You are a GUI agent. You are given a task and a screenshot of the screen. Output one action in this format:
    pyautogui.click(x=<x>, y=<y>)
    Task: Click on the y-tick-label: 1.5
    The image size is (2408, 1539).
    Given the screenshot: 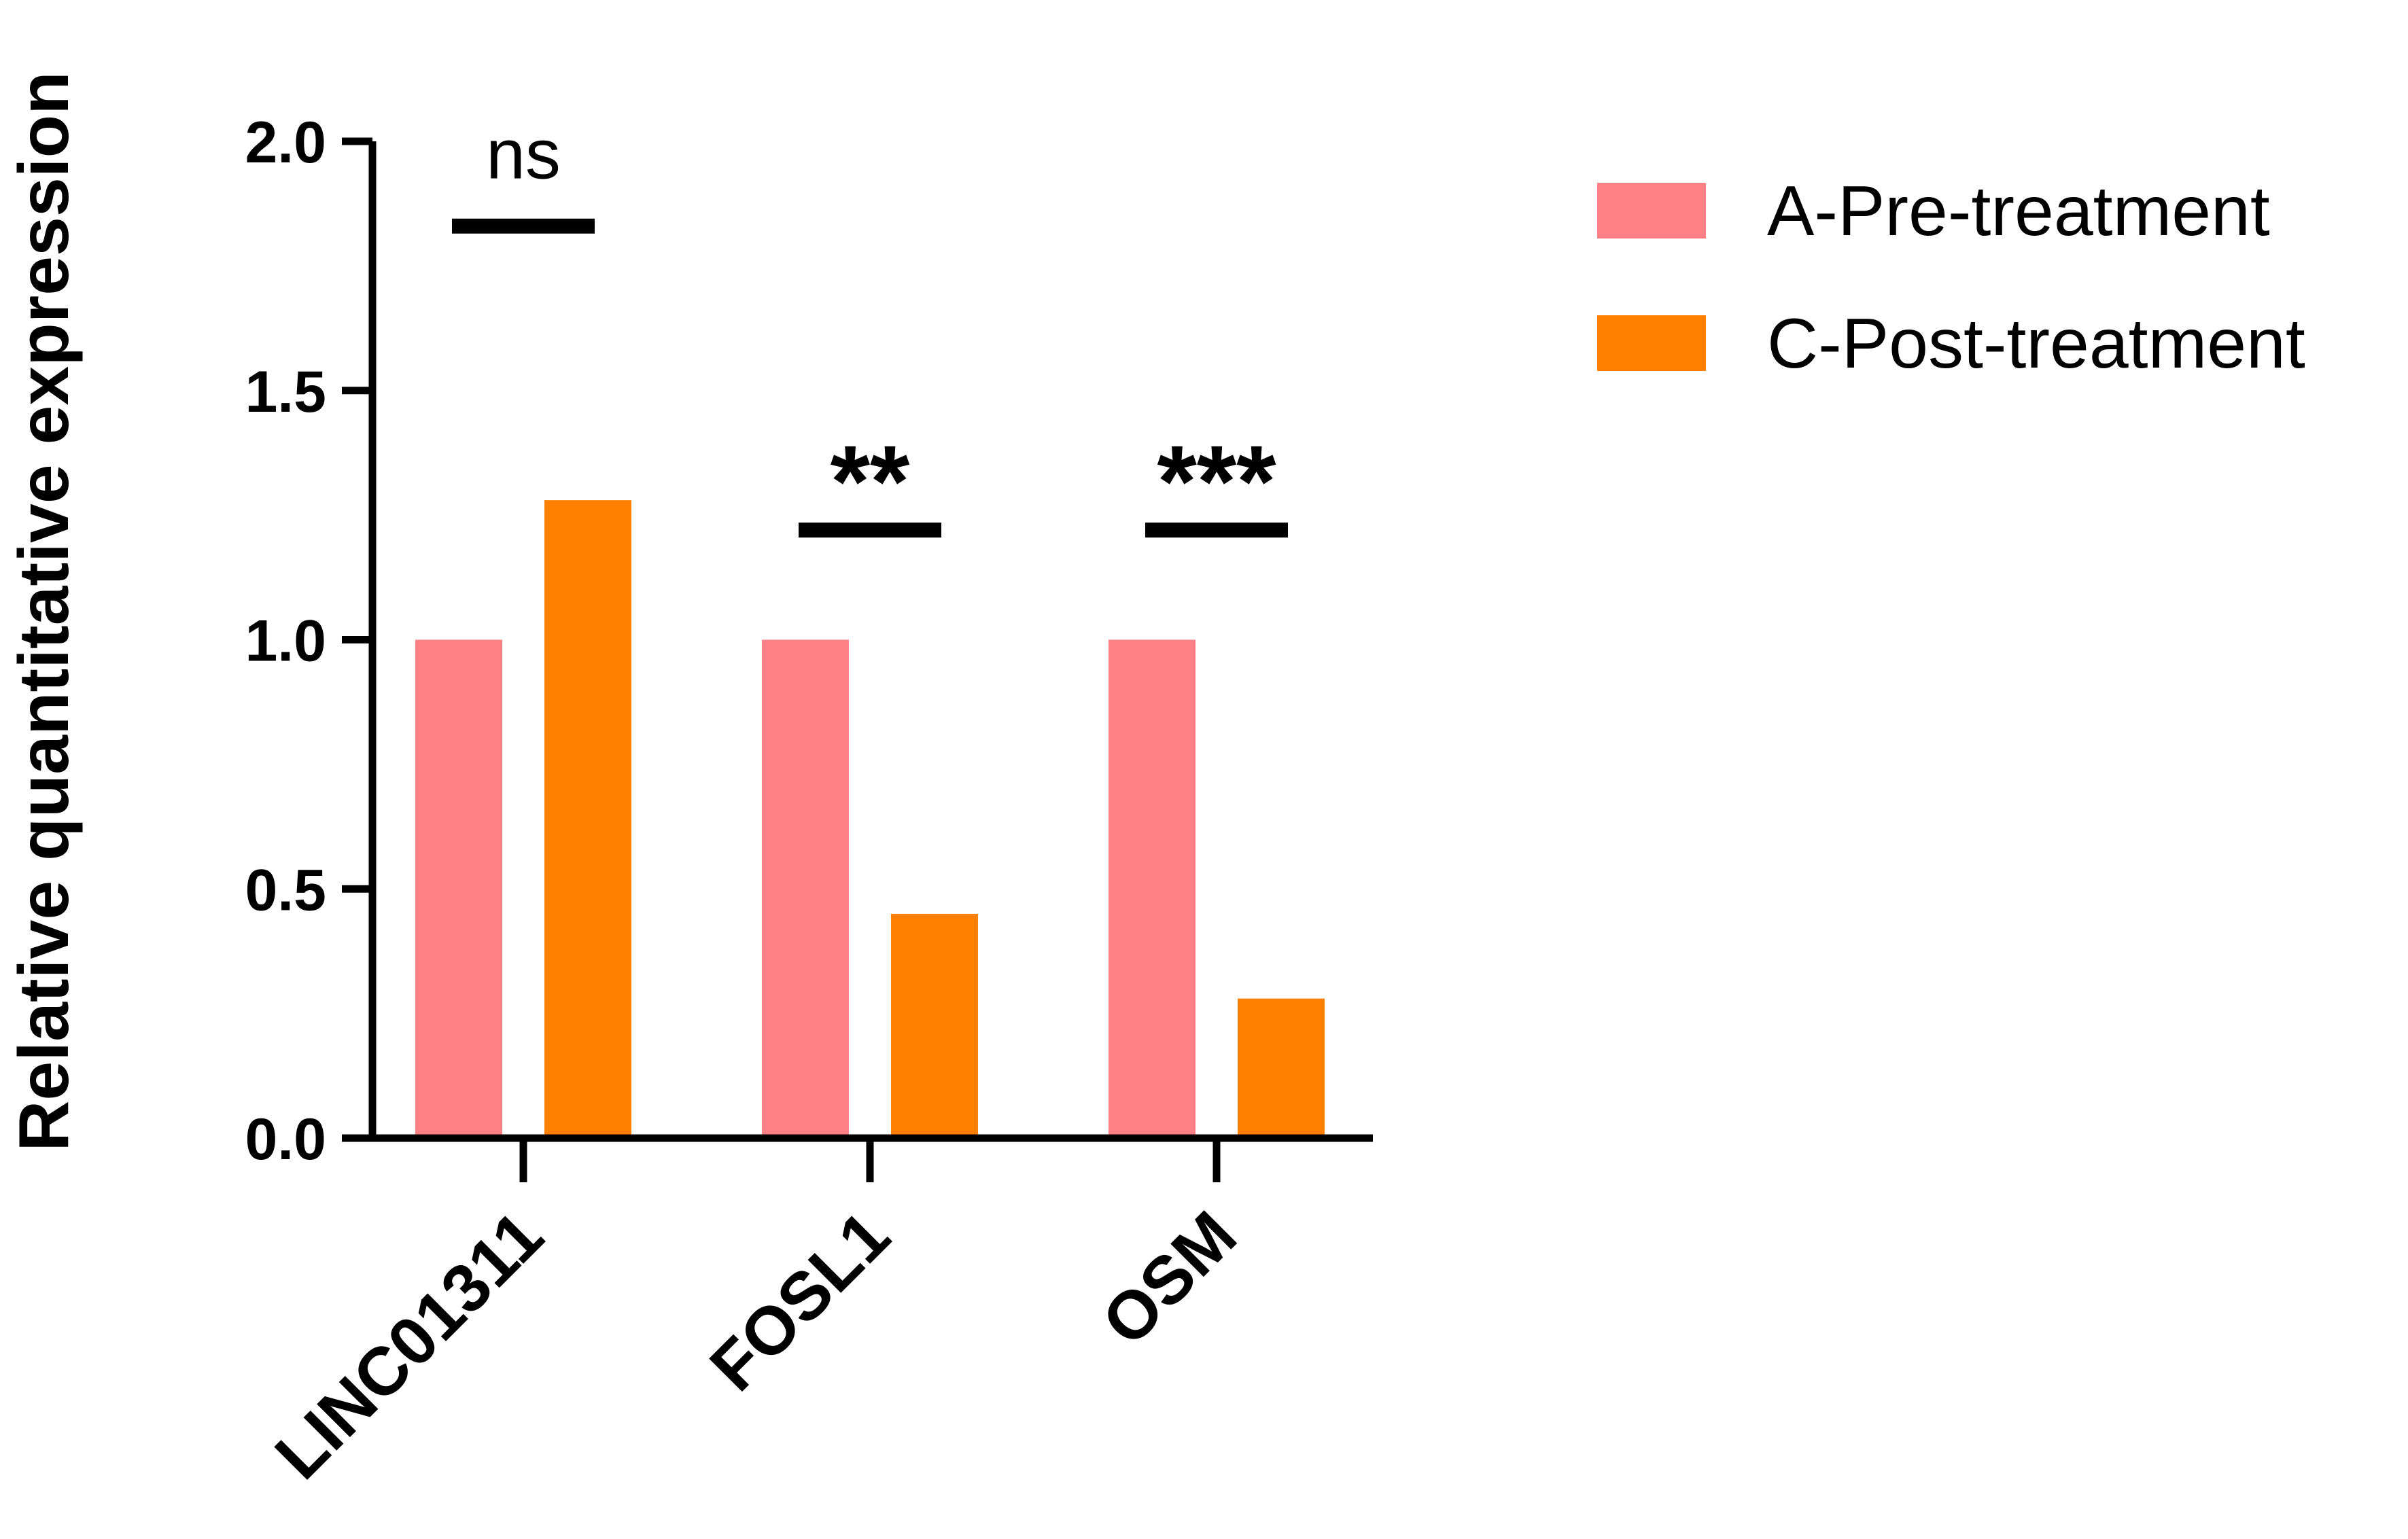 What is the action you would take?
    pyautogui.click(x=285, y=392)
    